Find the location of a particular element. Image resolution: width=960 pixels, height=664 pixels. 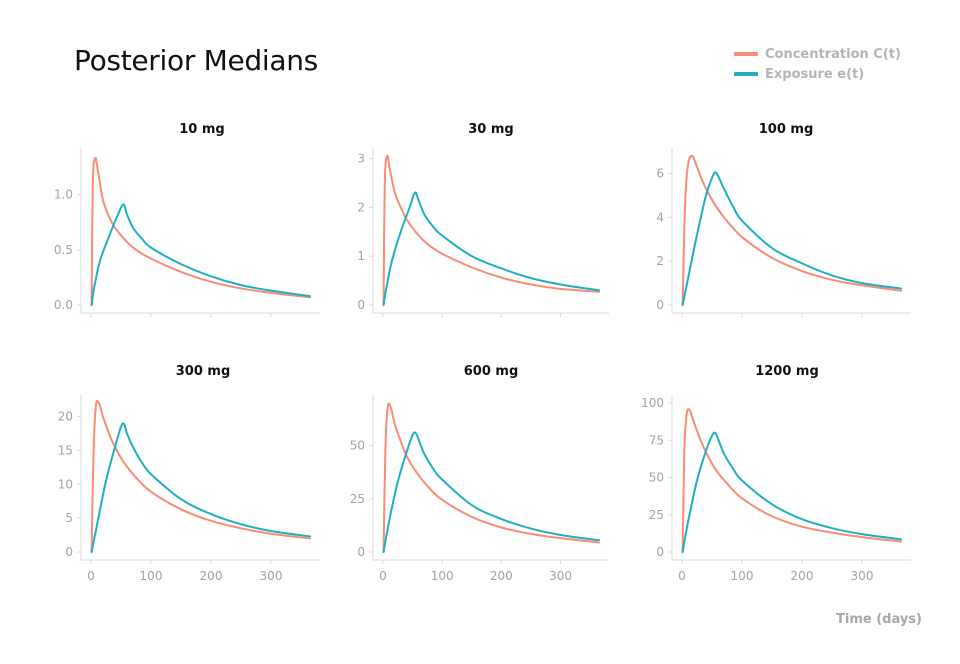

y-tick-label: 10 is located at coordinates (65, 484).